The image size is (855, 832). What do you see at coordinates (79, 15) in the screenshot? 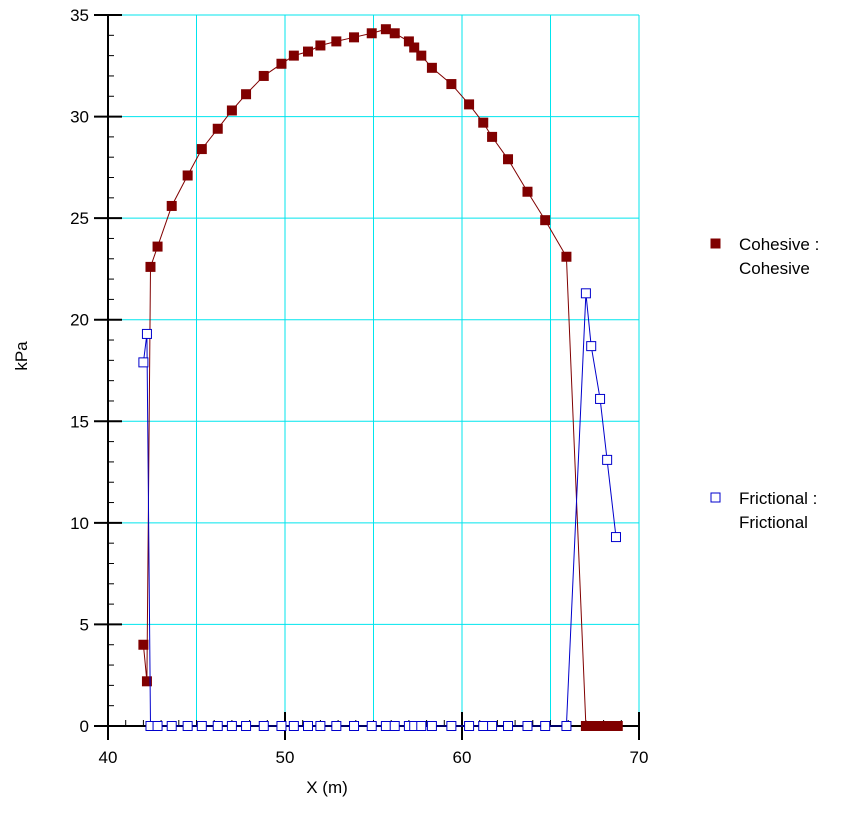
I see `y-tick-label: 35` at bounding box center [79, 15].